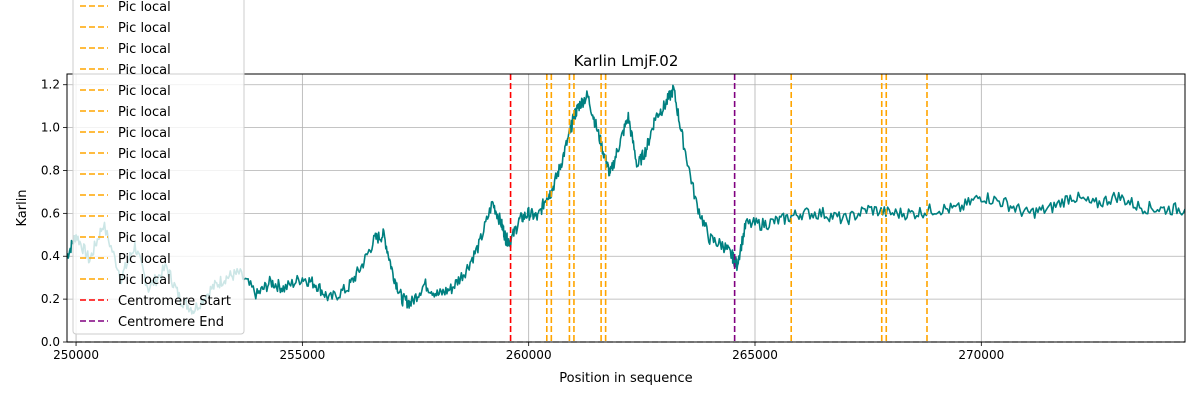 This screenshot has width=1200, height=400. I want to click on legend-label: Centromere Start, so click(174, 301).